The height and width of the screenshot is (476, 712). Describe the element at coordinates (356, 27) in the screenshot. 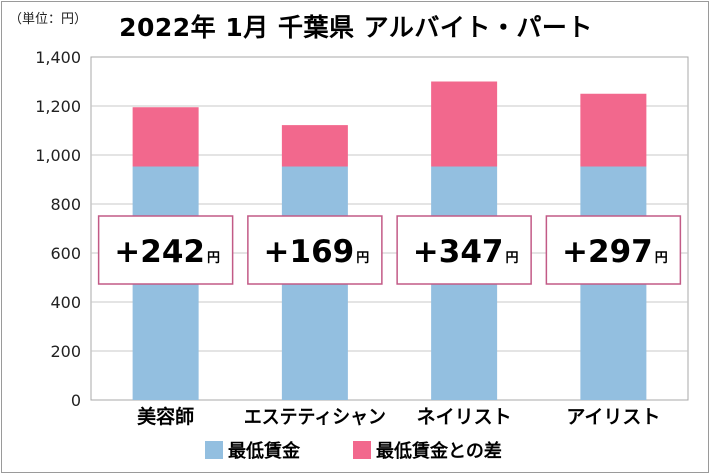

I see `chart-title: 2022年 1月 千葉県 アルバイト・パート` at that location.